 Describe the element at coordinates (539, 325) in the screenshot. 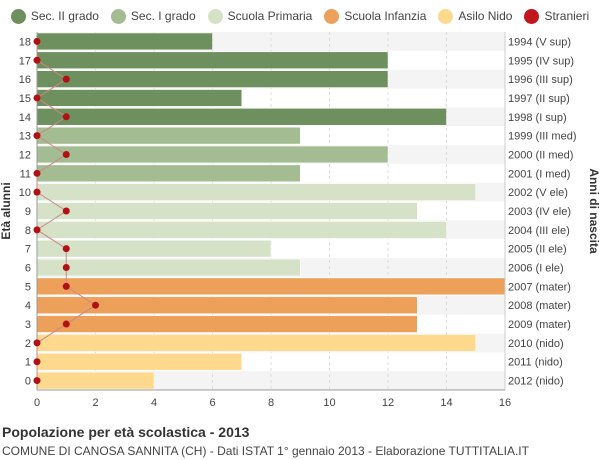

I see `y2-tick-label: 2009 (mater)` at that location.